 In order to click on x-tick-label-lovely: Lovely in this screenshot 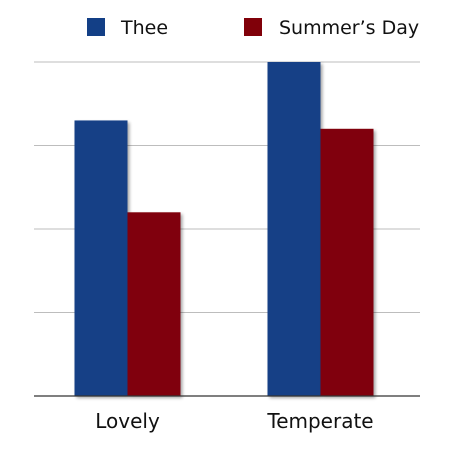, I will do `click(127, 421)`.